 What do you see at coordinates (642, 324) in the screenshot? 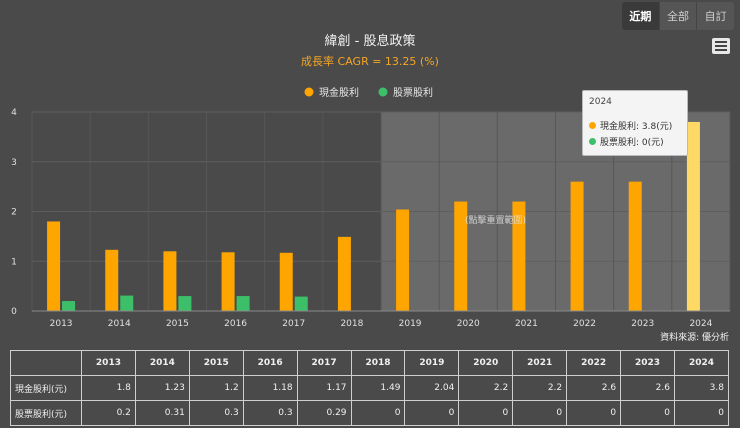
I see `x-tick-label: 2023` at bounding box center [642, 324].